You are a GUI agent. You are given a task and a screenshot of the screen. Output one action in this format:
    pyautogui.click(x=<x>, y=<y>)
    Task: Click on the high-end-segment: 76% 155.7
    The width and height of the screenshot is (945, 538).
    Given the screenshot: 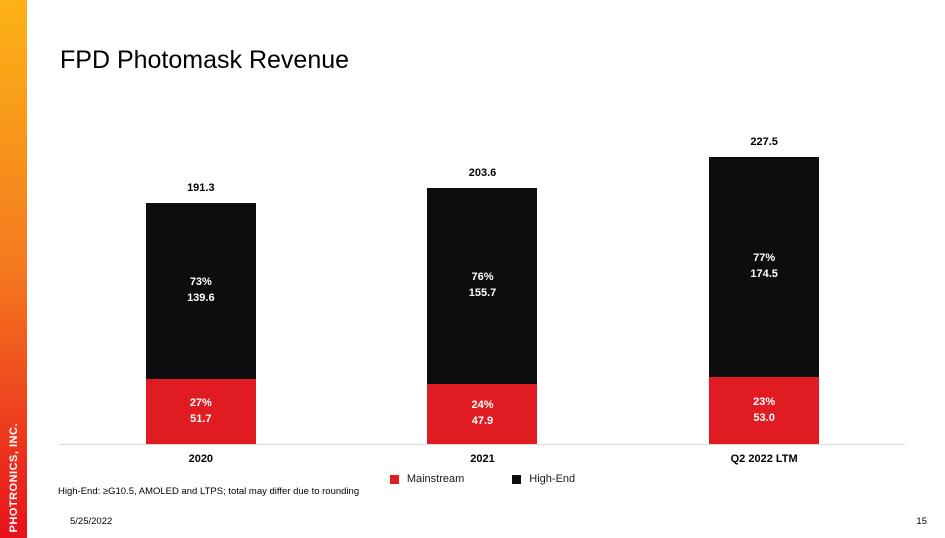 What is the action you would take?
    pyautogui.click(x=482, y=286)
    